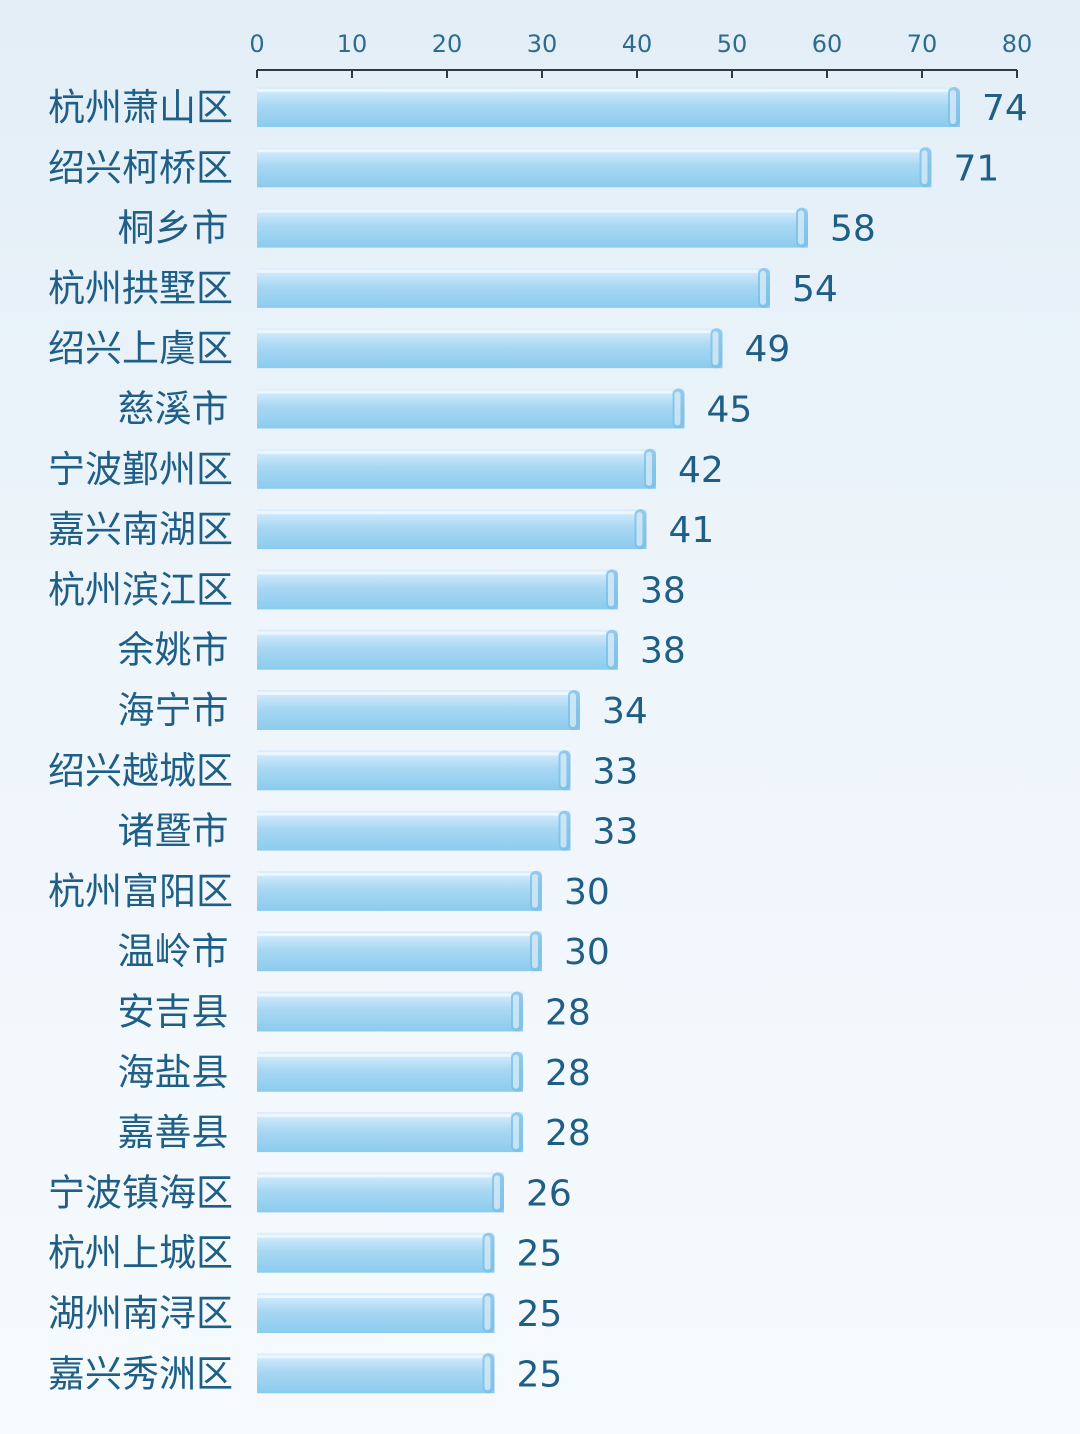 This screenshot has width=1080, height=1434. What do you see at coordinates (173, 710) in the screenshot?
I see `category-label: 海宁市` at bounding box center [173, 710].